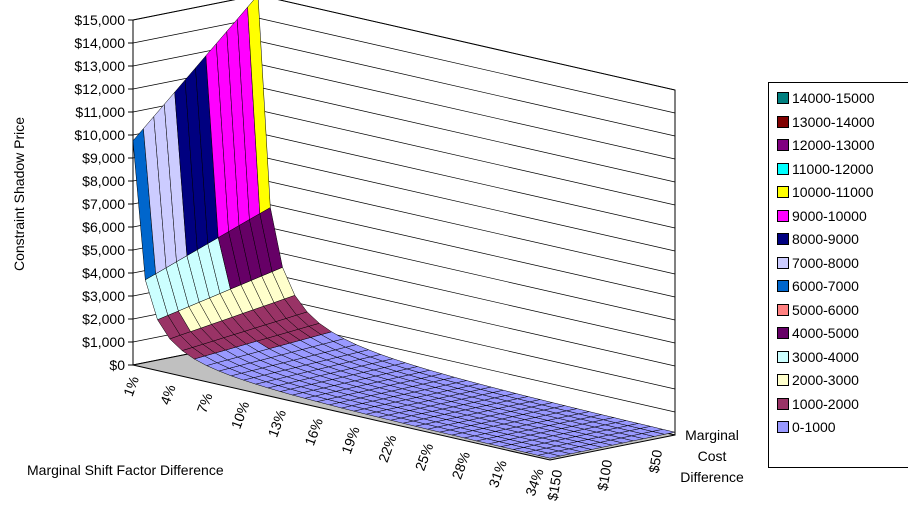  I want to click on legend-item: 4000-5000, so click(818, 333).